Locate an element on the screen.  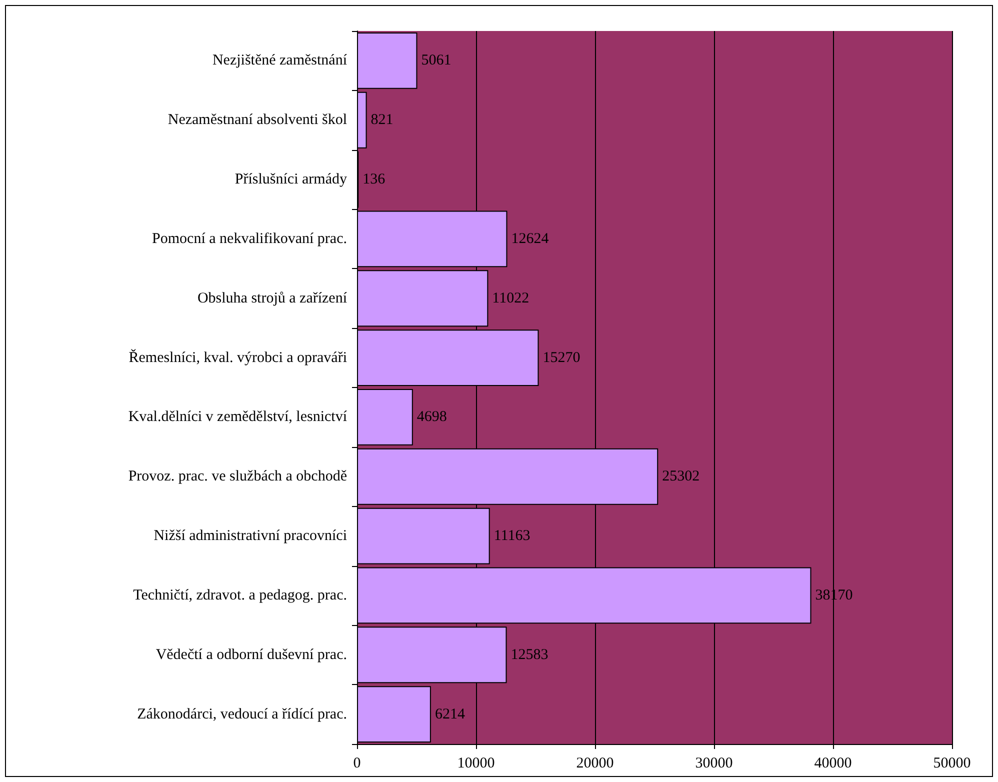
x-tick-label: 0 is located at coordinates (357, 764).